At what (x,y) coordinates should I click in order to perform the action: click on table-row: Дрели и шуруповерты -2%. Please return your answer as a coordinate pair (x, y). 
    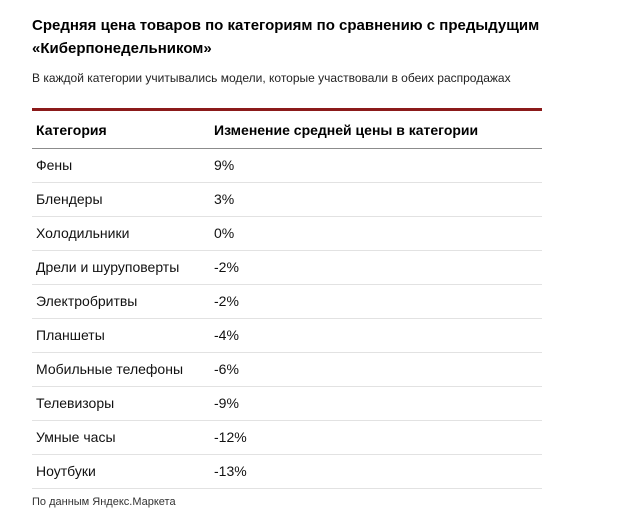
    Looking at the image, I should click on (287, 268).